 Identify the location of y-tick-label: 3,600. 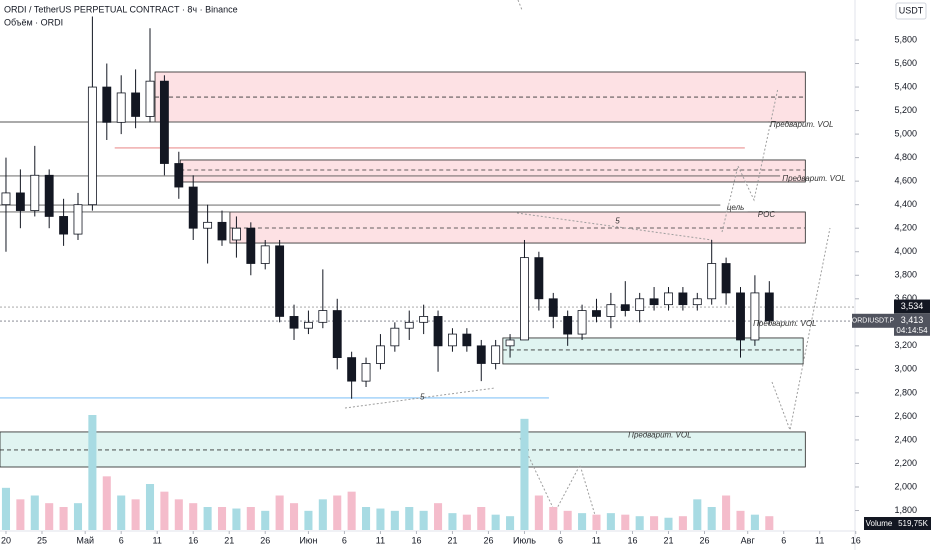
(905, 298).